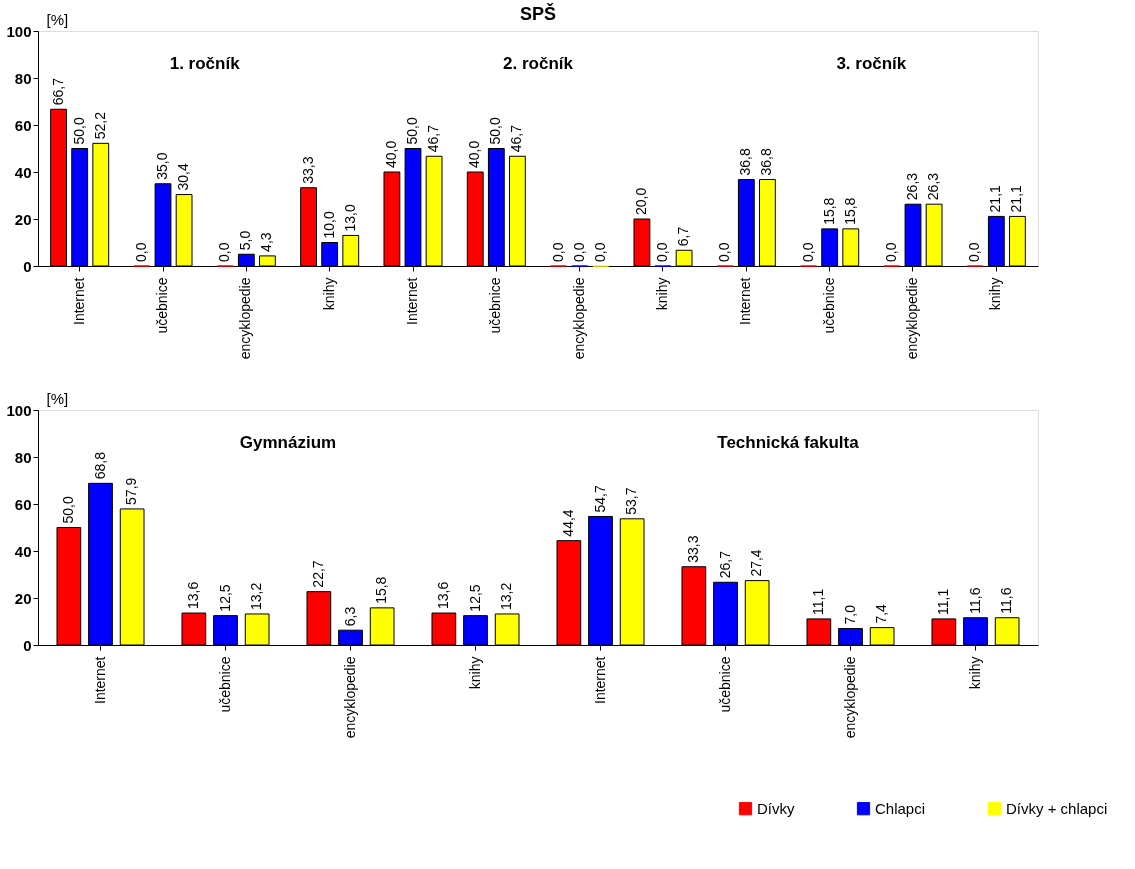 This screenshot has width=1135, height=869. What do you see at coordinates (162, 166) in the screenshot?
I see `data-label: 35,0` at bounding box center [162, 166].